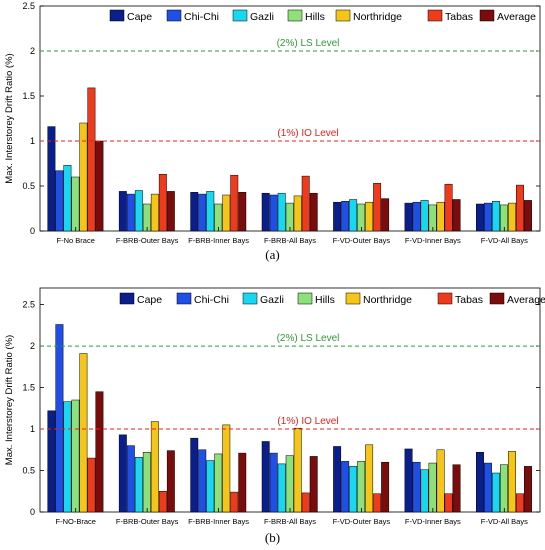 This screenshot has height=550, width=545. Describe the element at coordinates (272, 537) in the screenshot. I see `panel-b-caption: (b)` at that location.